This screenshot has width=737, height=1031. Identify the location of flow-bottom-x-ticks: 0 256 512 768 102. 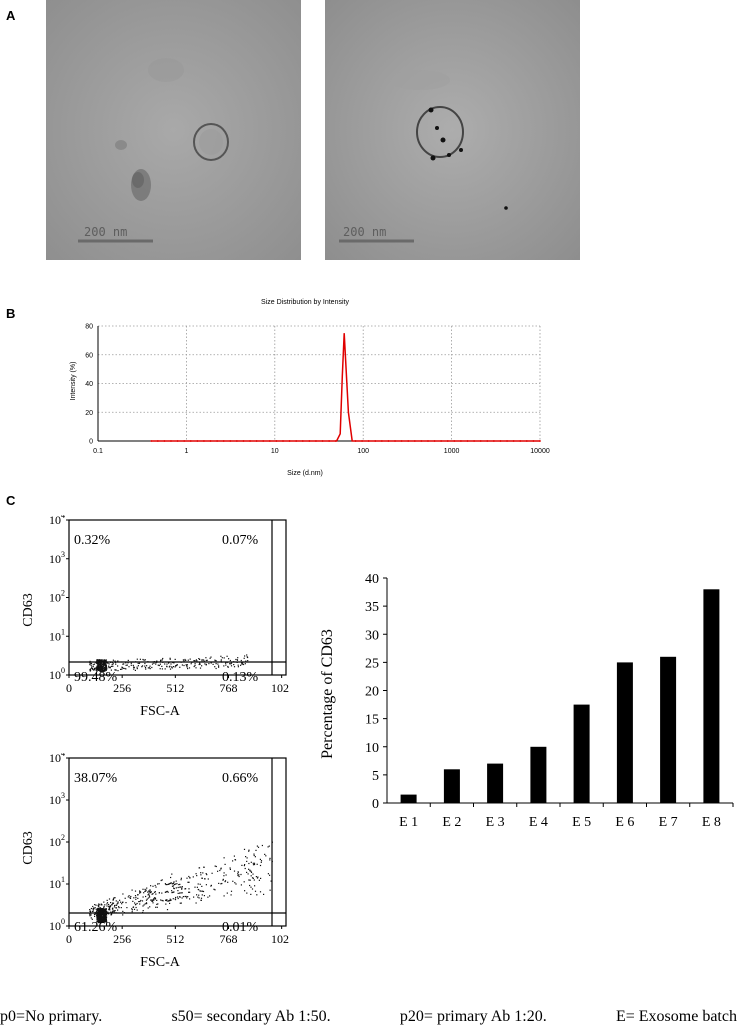
(177, 936).